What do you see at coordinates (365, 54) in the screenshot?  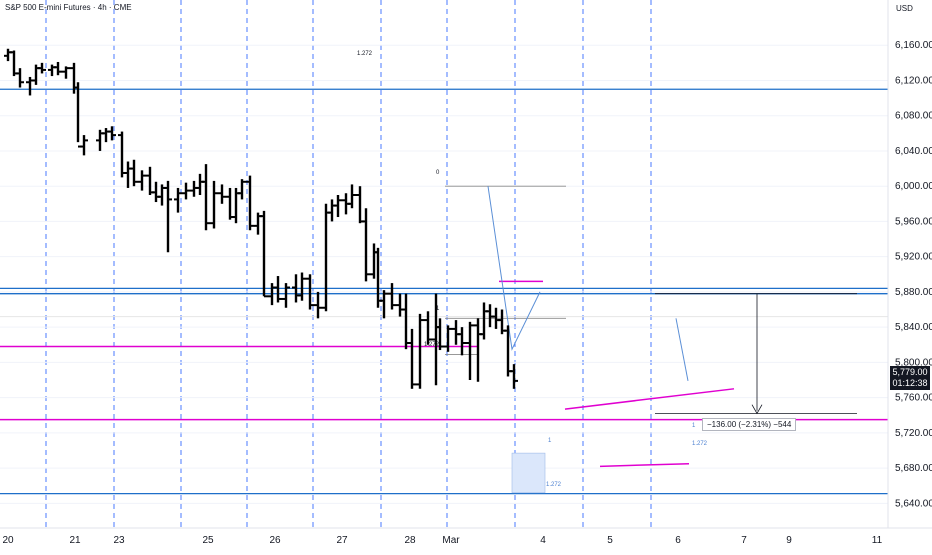 I see `fib-label-upper-ext: 1.272` at bounding box center [365, 54].